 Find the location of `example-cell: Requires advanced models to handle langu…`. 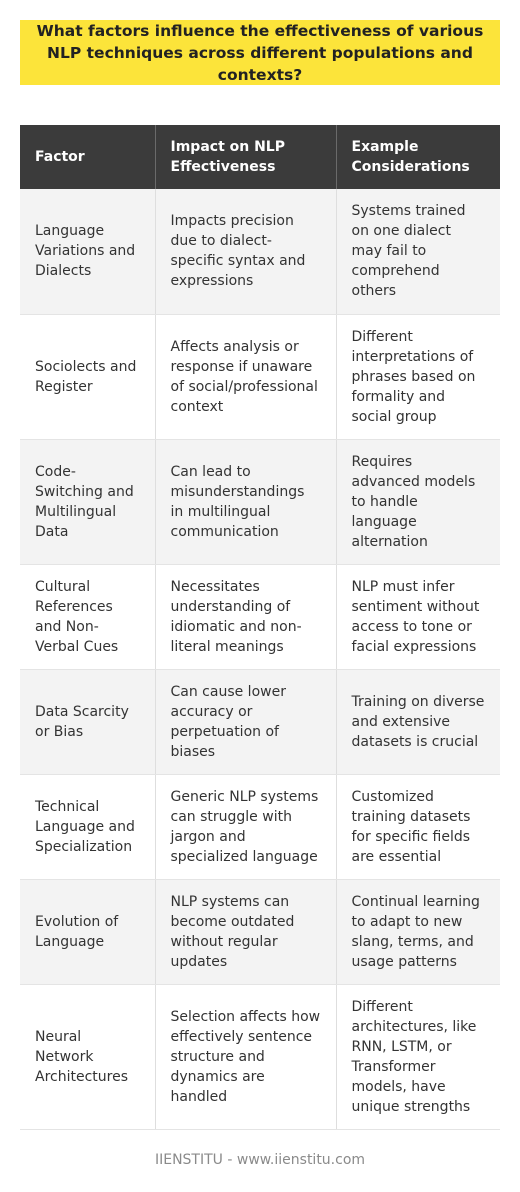

example-cell: Requires advanced models to handle langu… is located at coordinates (418, 502).